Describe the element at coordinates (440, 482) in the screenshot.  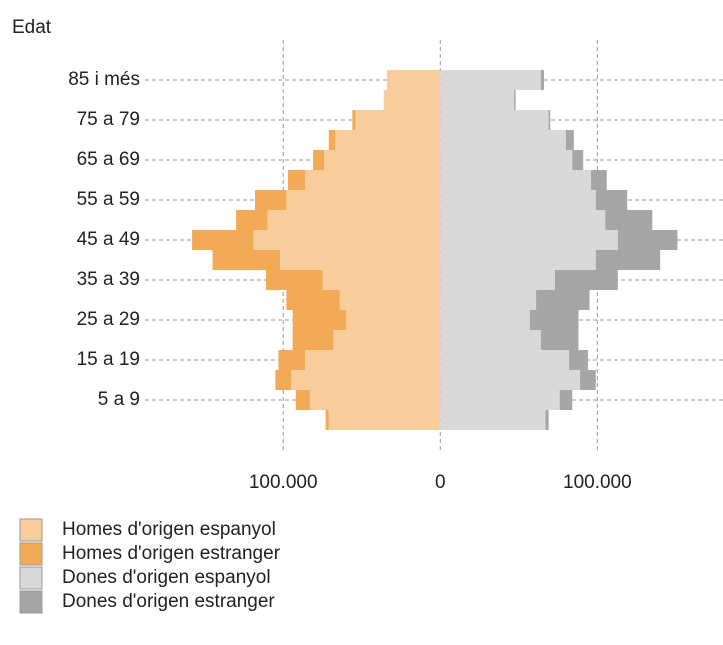
I see `x-tick-label: 0` at that location.